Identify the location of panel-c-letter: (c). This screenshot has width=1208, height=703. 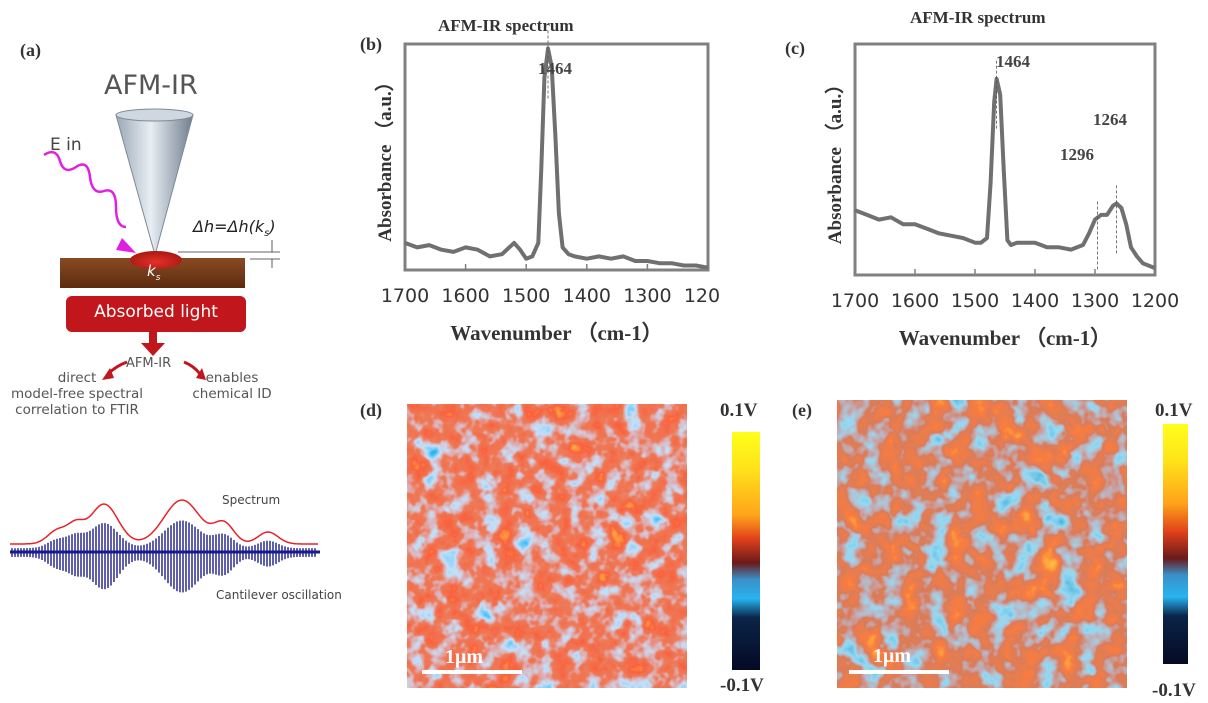
(795, 48).